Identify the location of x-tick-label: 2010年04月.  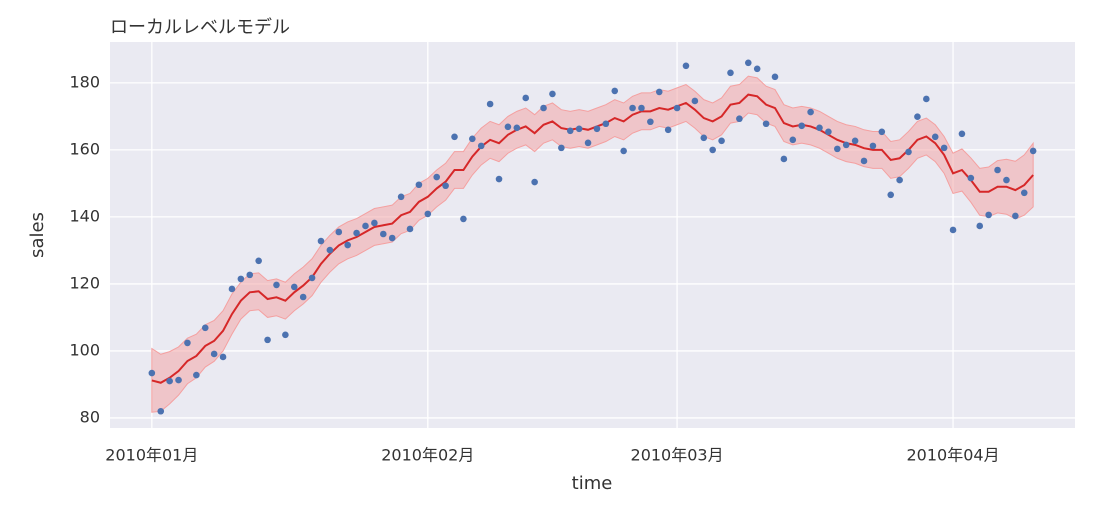
(952, 455).